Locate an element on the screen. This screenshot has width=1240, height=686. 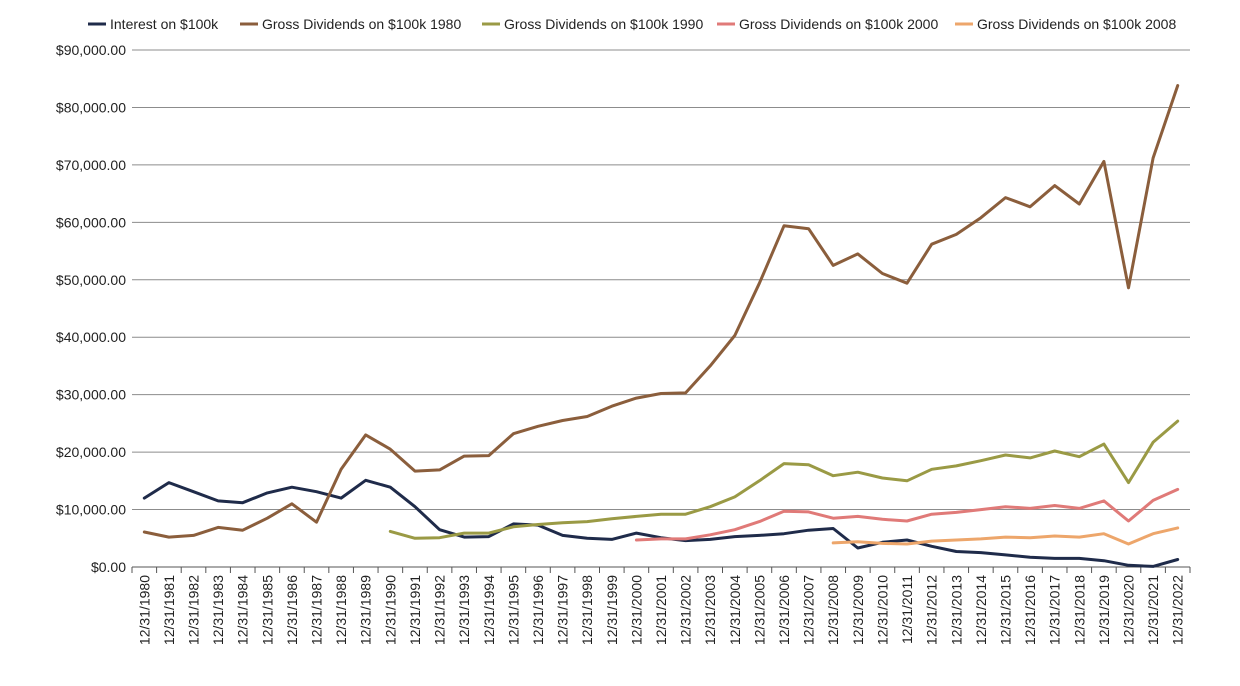
x-tick-label: 12/31/1995 is located at coordinates (513, 610).